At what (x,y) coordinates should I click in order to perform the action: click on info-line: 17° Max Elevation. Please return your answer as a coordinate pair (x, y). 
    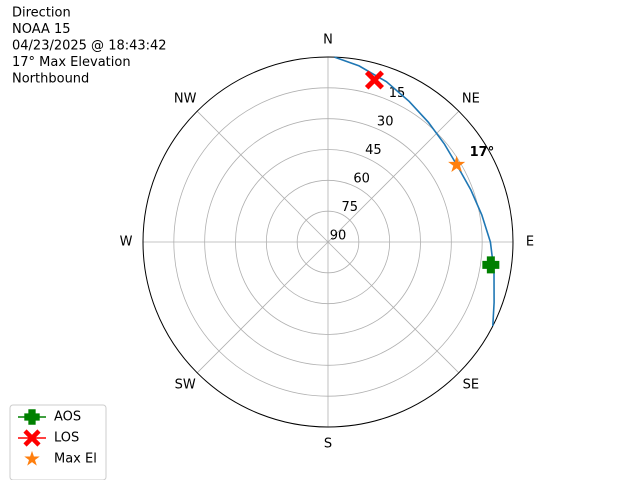
    Looking at the image, I should click on (71, 62).